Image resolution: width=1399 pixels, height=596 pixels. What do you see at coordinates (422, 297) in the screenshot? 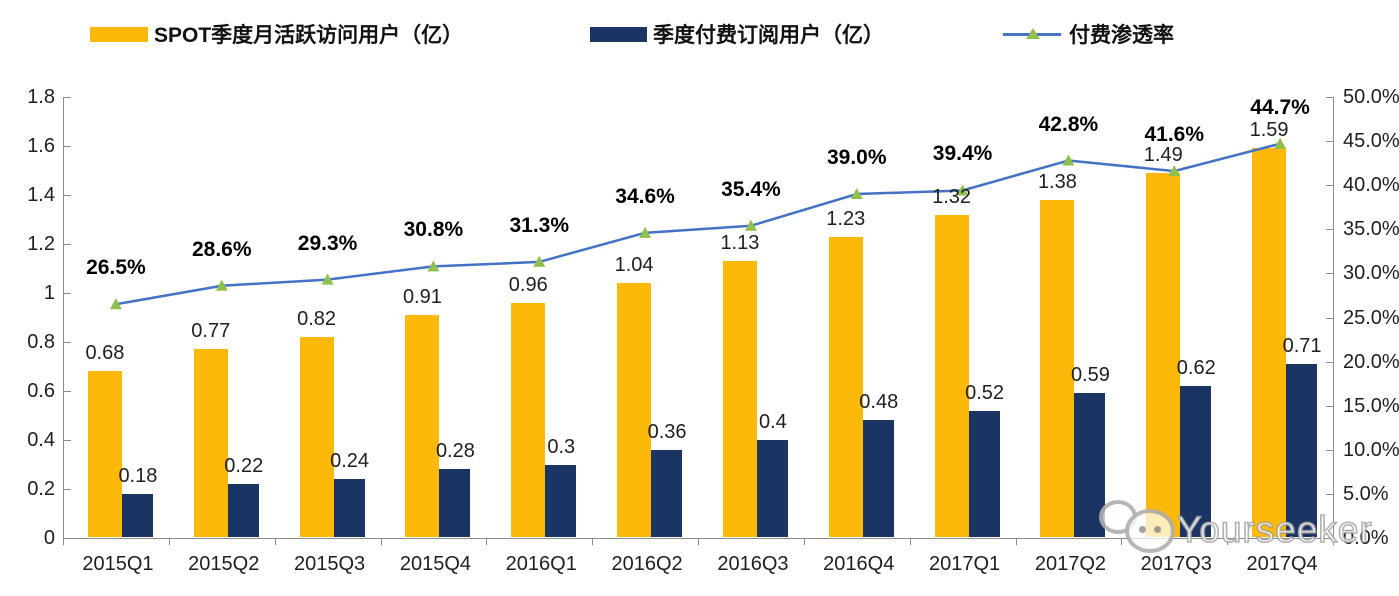
I see `bar-mau-label: 0.91` at bounding box center [422, 297].